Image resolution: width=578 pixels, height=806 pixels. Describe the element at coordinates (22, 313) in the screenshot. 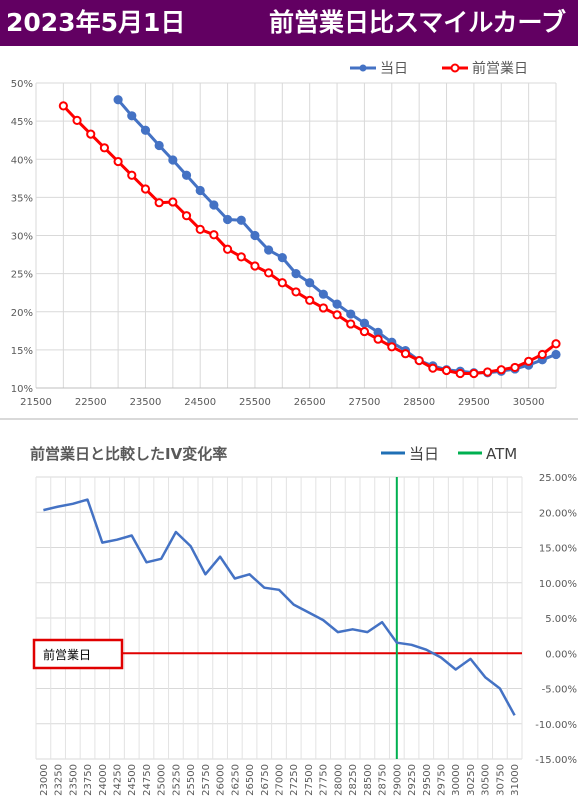

I see `smile-y-tick-label: 20%` at that location.